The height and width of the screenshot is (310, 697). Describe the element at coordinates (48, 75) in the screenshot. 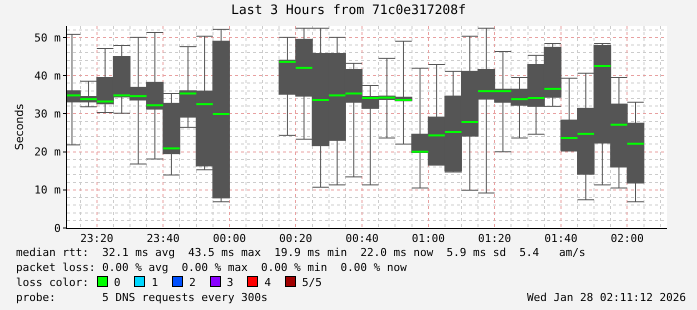

I see `y-tick-label: 40 m` at that location.